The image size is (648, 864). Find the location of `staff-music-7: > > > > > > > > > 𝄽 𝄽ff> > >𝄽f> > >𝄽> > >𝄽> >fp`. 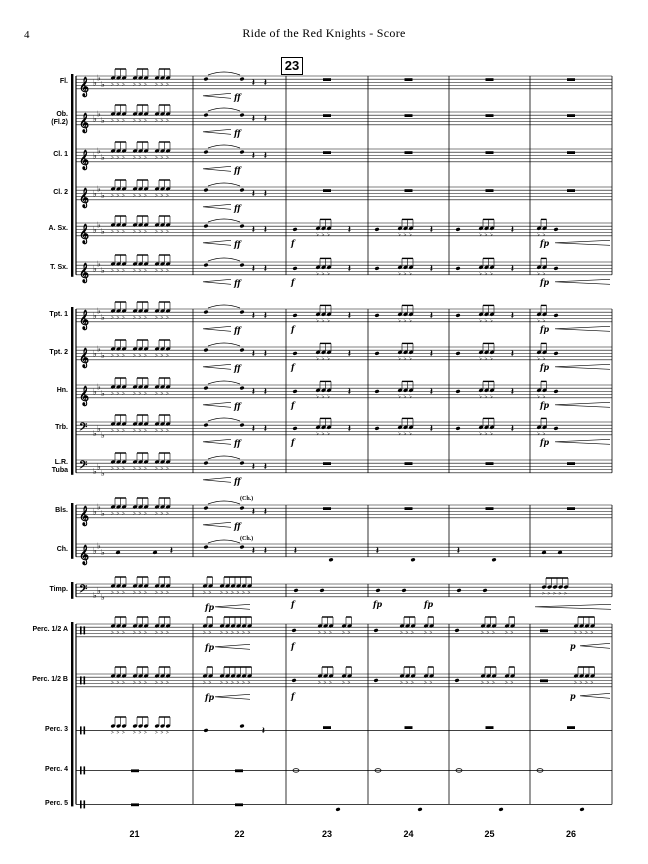

staff-music-7: > > > > > > > > > 𝄽 𝄽ff> > >𝄽f> > >𝄽> > >𝄽> >fp is located at coordinates (360, 356).